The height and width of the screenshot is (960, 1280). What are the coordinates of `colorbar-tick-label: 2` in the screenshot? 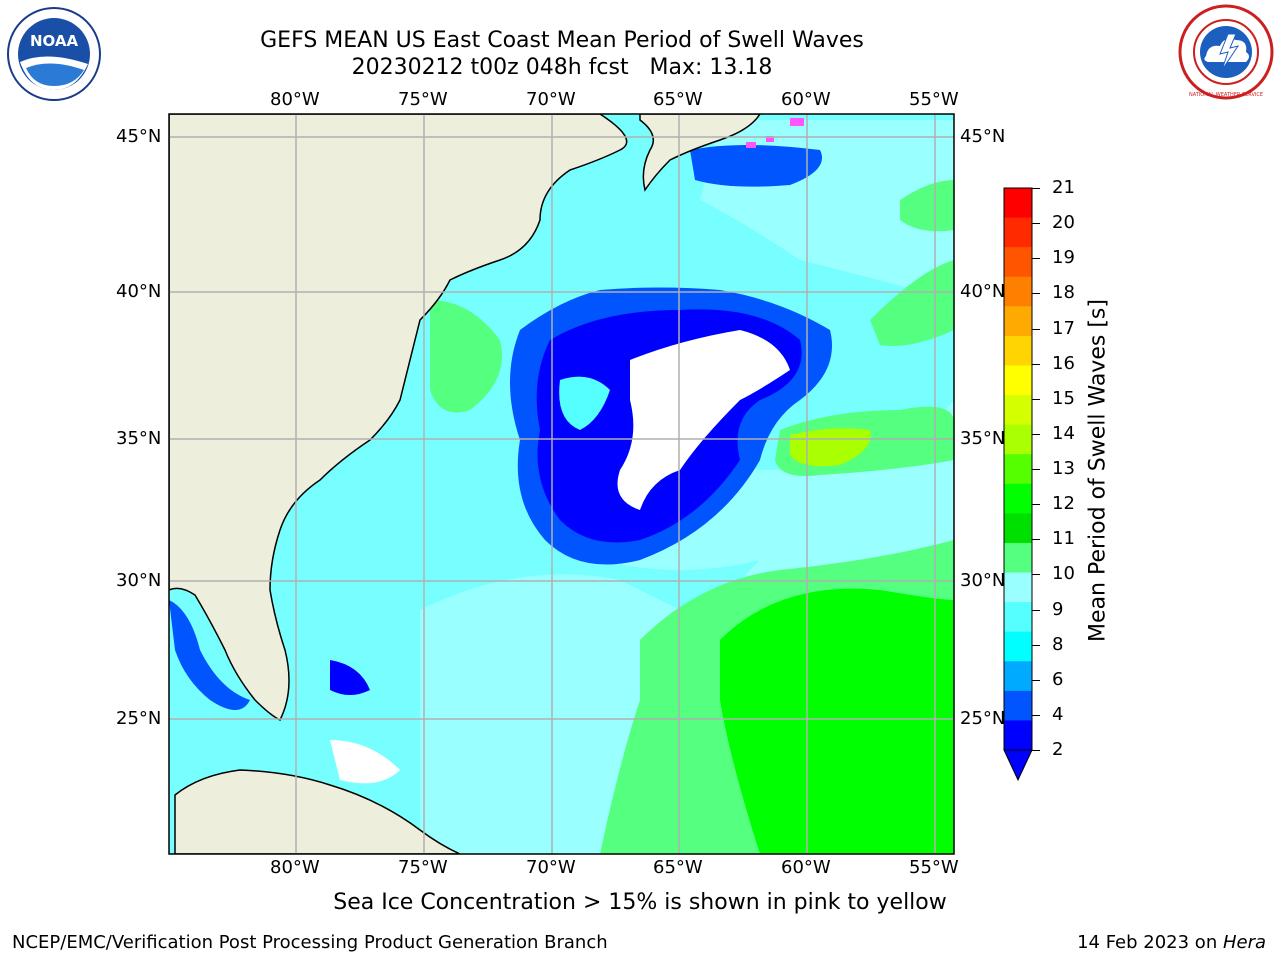 It's located at (1058, 749).